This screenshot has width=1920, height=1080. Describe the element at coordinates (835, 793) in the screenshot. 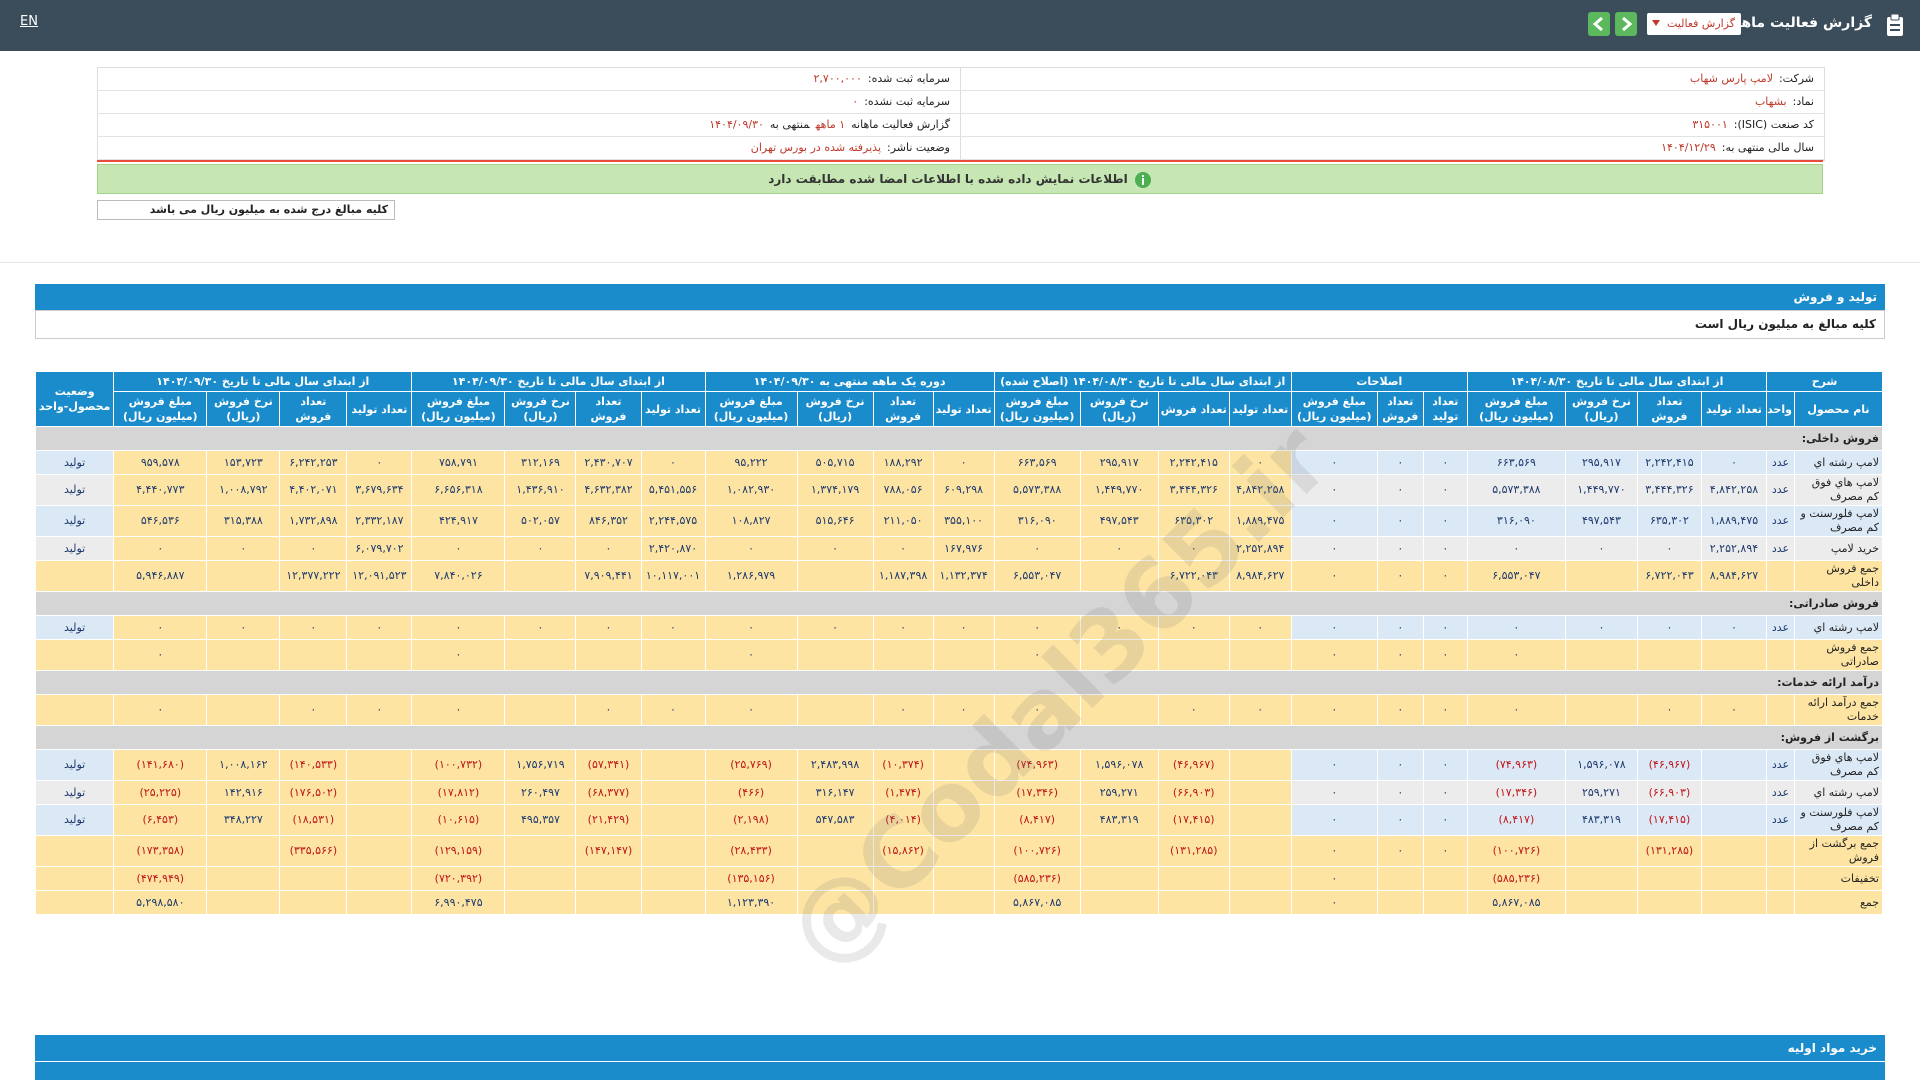

I see `cell: ۳۱۶,۱۴۷` at that location.